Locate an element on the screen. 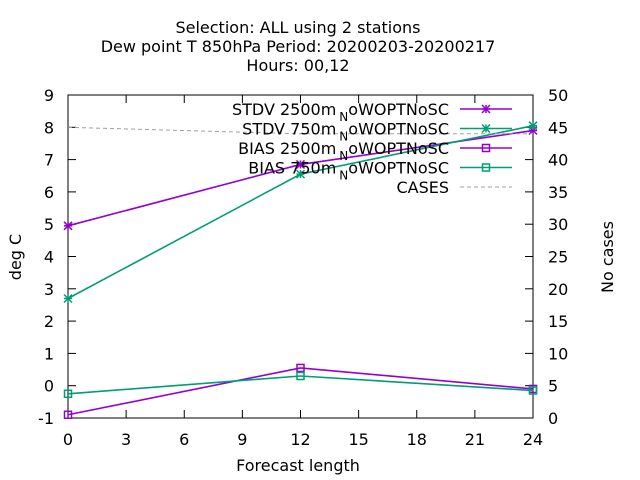  y2-tick-label: 35 is located at coordinates (558, 192).